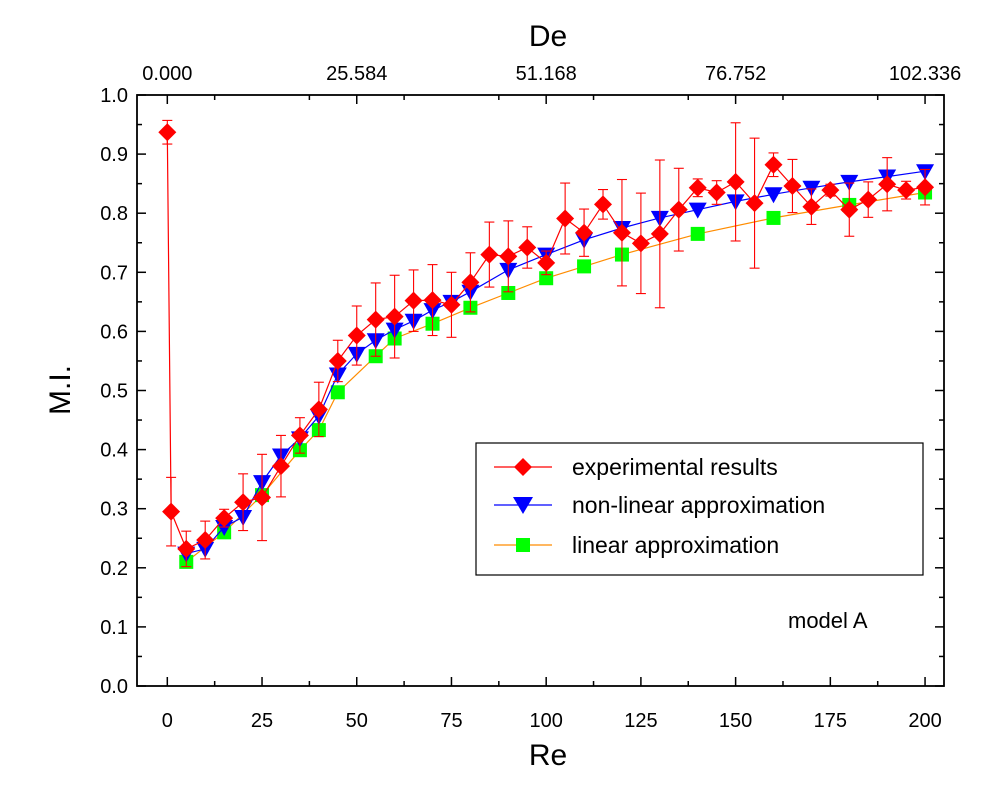 The image size is (987, 792). Describe the element at coordinates (114, 155) in the screenshot. I see `y-tick-label: 0.9` at that location.